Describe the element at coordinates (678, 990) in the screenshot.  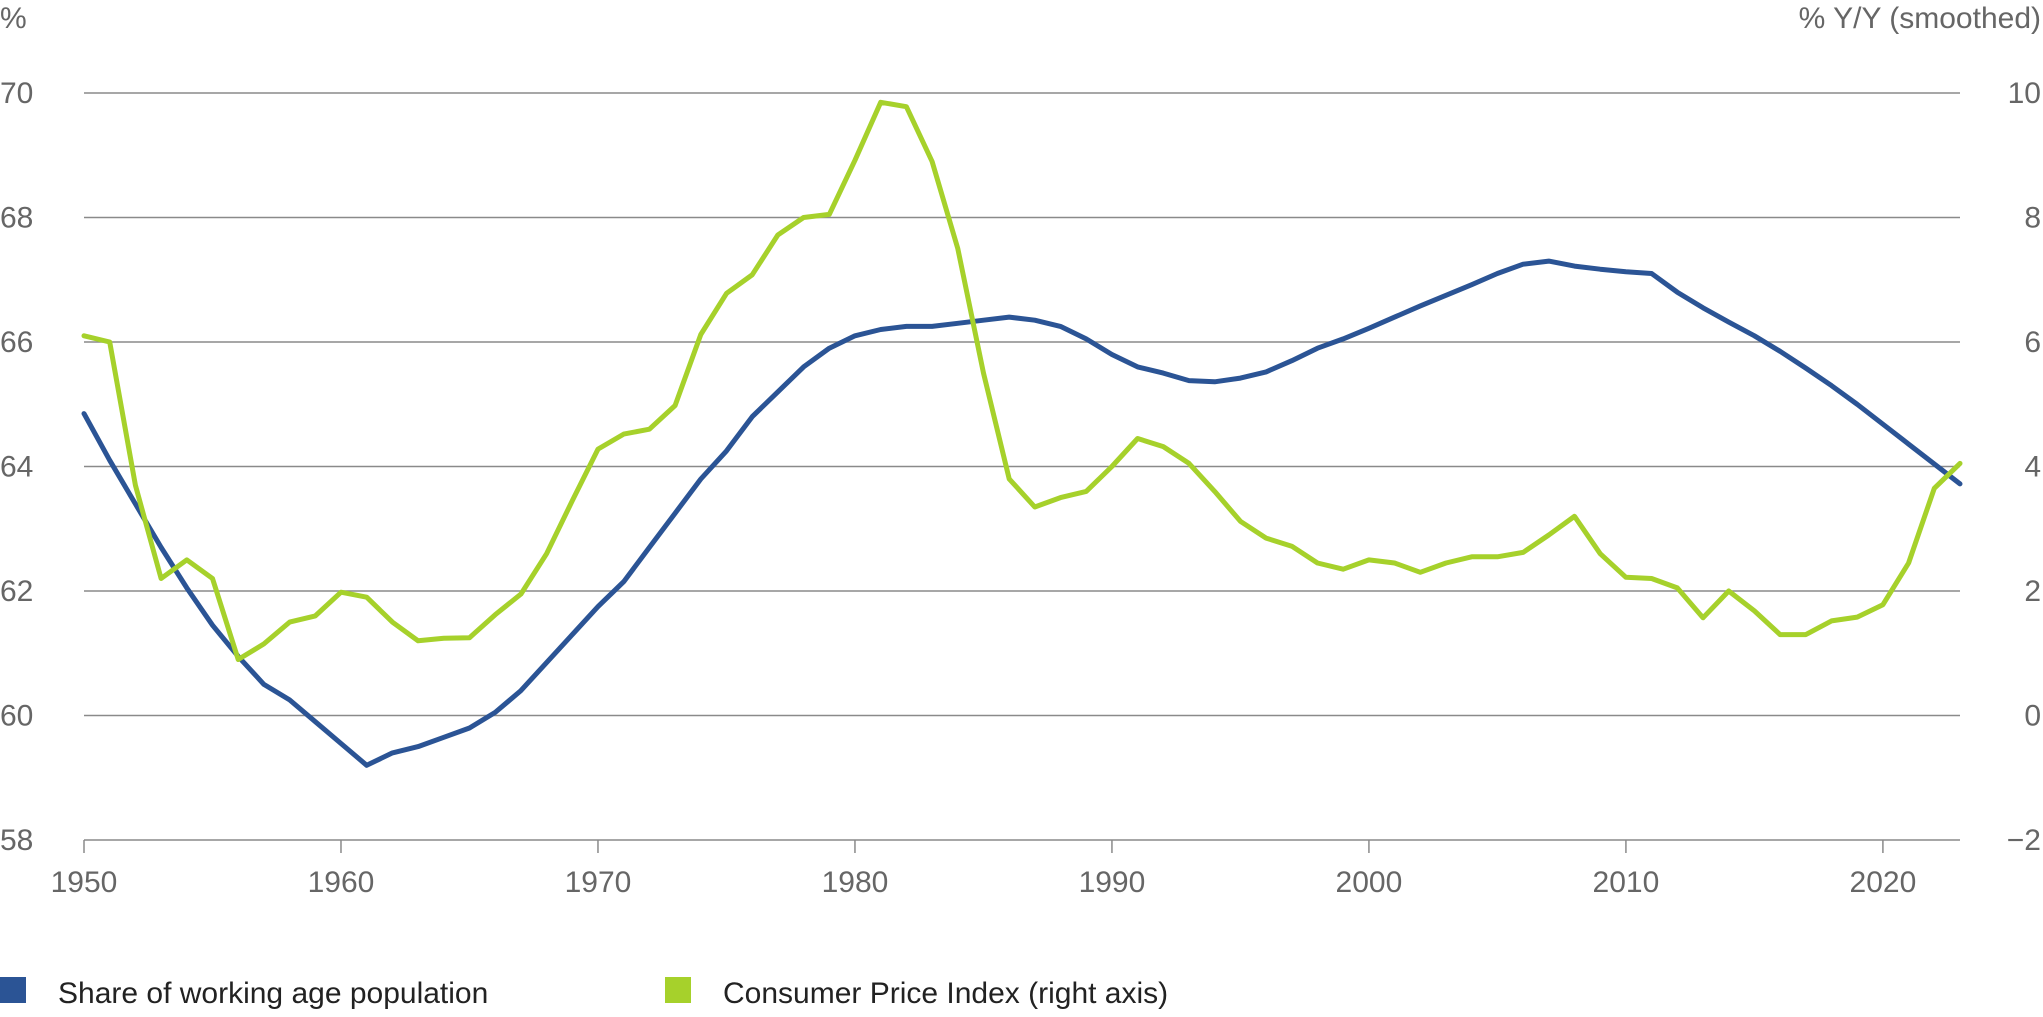
I see `legend-swatch-cpi` at that location.